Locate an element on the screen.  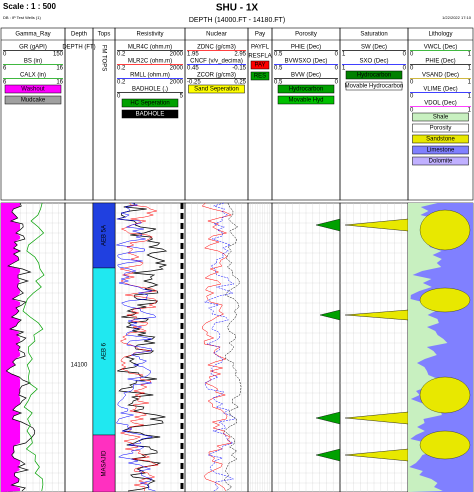
curve-name: ZCOR (g/cm3) is located at coordinates (216, 76).